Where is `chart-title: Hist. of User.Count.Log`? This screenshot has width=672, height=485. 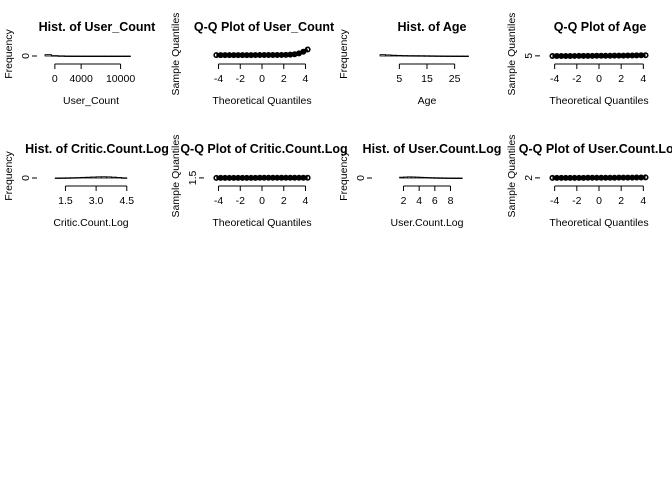
chart-title: Hist. of User.Count.Log is located at coordinates (432, 149).